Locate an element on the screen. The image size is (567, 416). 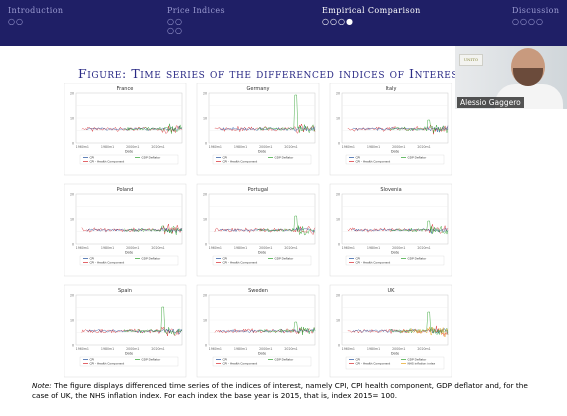
participant-video: UNITO Alessio Gaggero is located at coordinates (511, 77).